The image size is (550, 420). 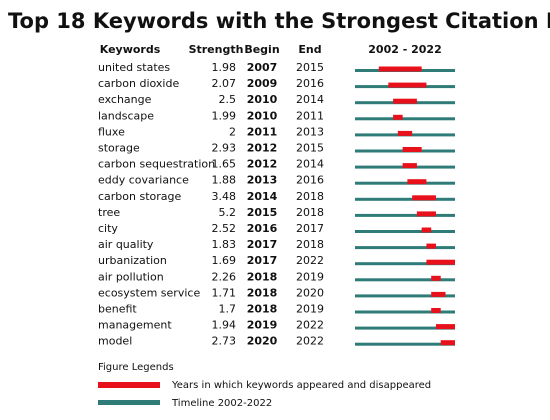 What do you see at coordinates (262, 83) in the screenshot?
I see `begin-year: 2009` at bounding box center [262, 83].